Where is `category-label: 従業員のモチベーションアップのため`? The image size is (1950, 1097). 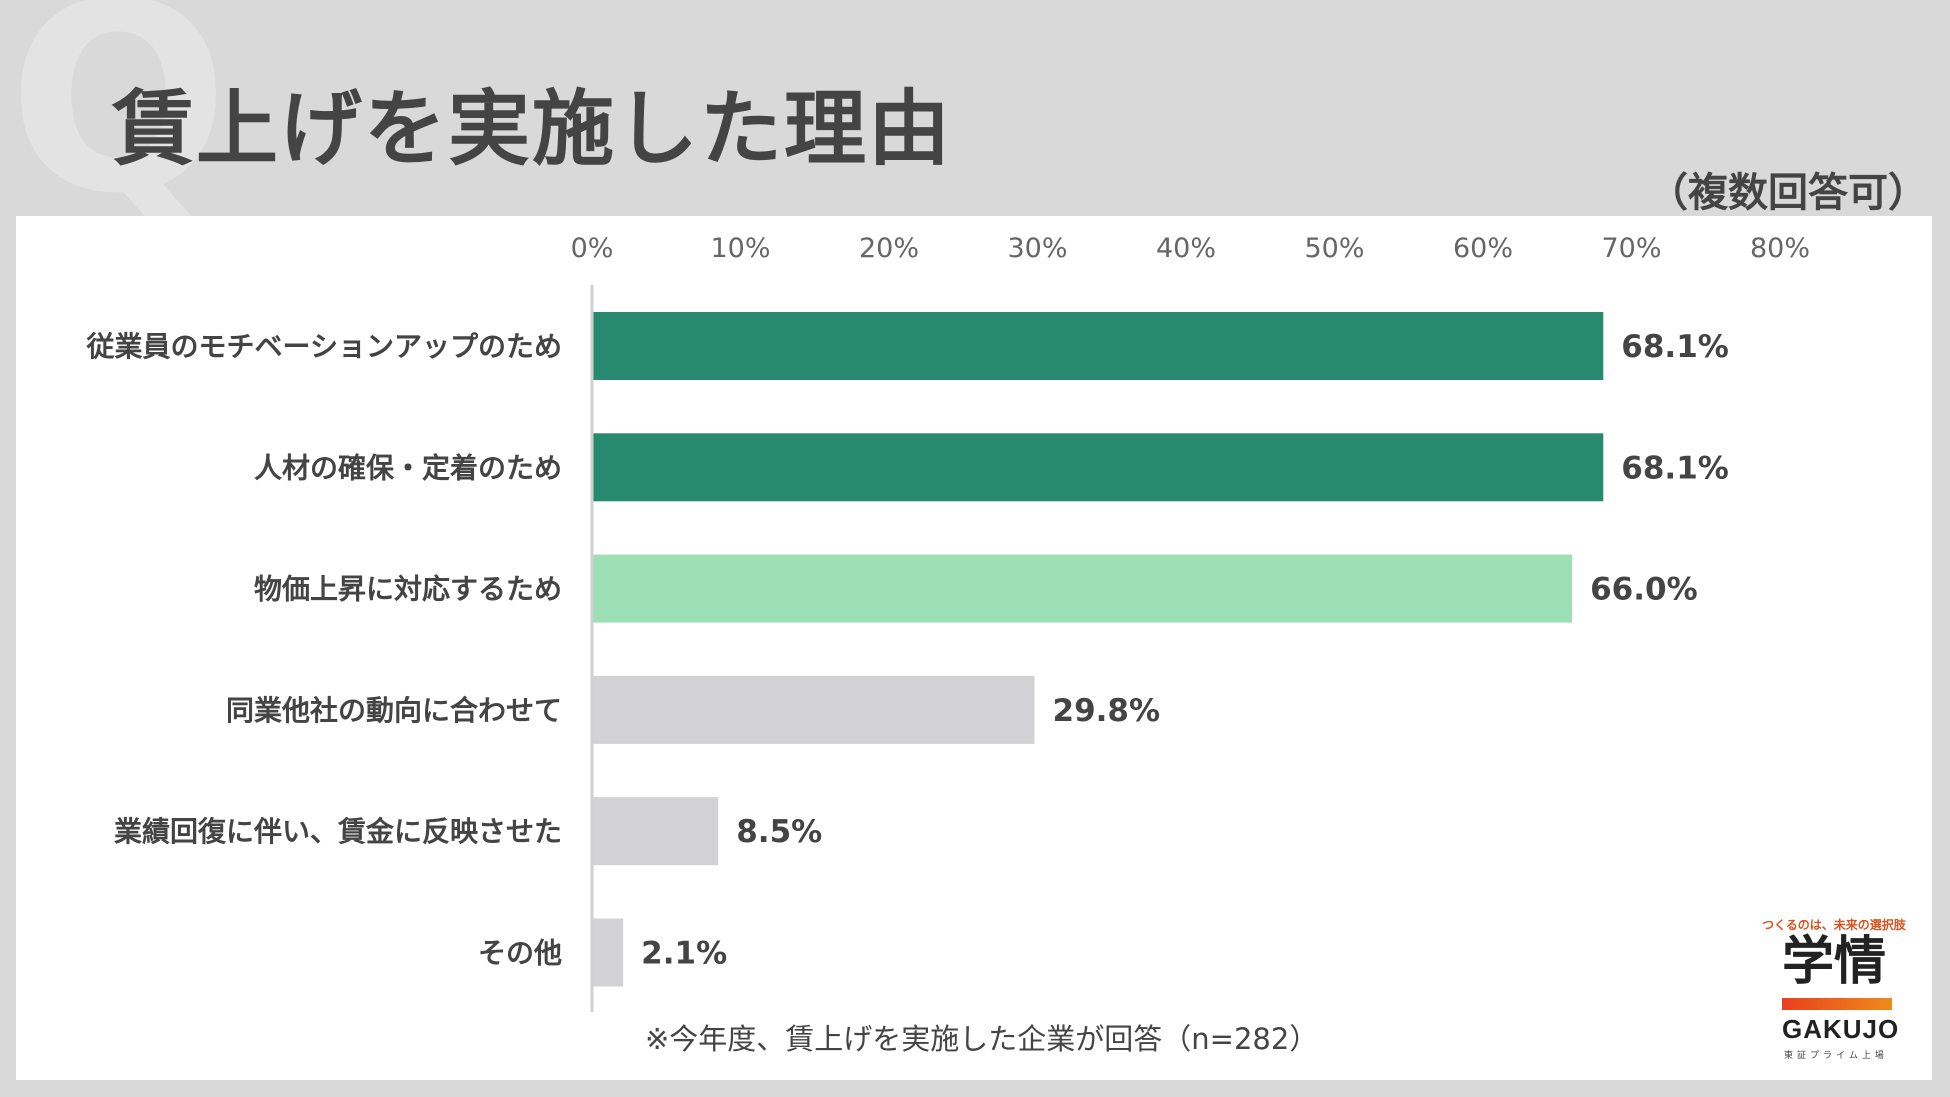 category-label: 従業員のモチベーションアップのため is located at coordinates (324, 346).